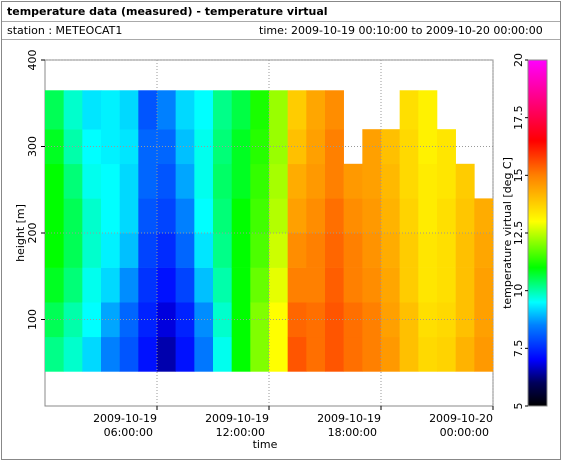  Describe the element at coordinates (265, 444) in the screenshot. I see `x-axis-label: time` at that location.